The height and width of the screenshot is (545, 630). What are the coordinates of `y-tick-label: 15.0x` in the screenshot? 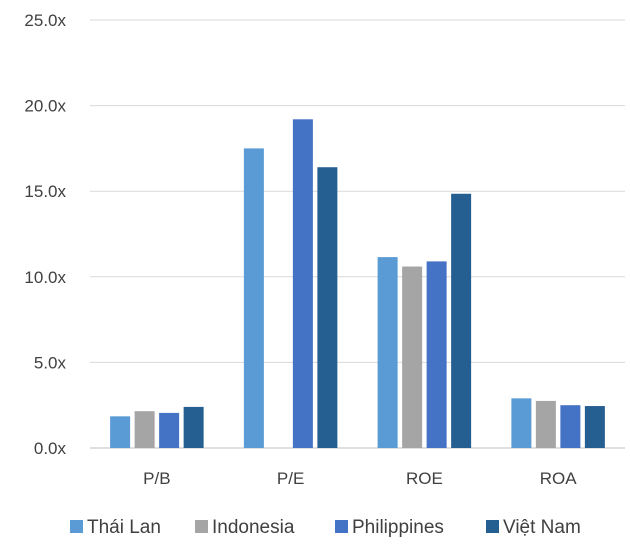 It's located at (45, 191).